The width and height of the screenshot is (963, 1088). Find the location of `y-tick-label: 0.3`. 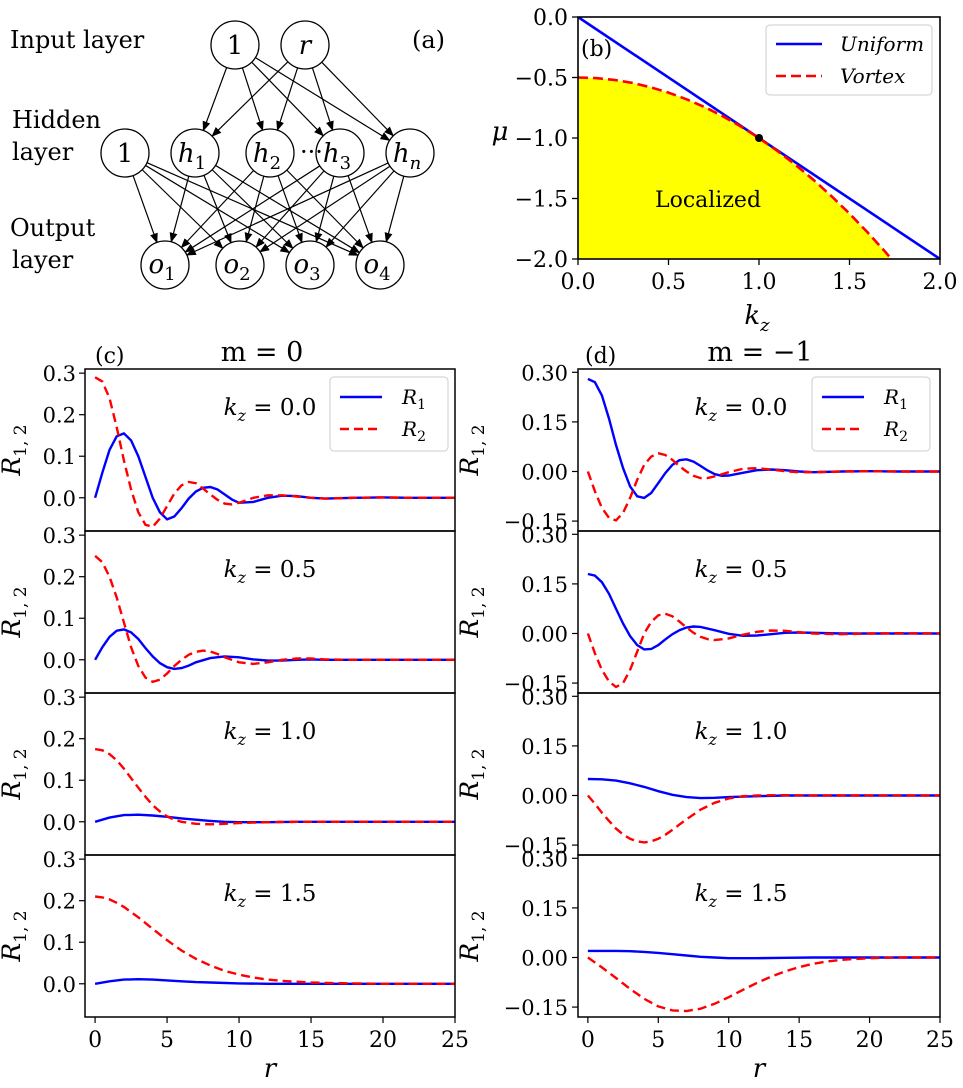

y-tick-label: 0.3 is located at coordinates (59, 536).